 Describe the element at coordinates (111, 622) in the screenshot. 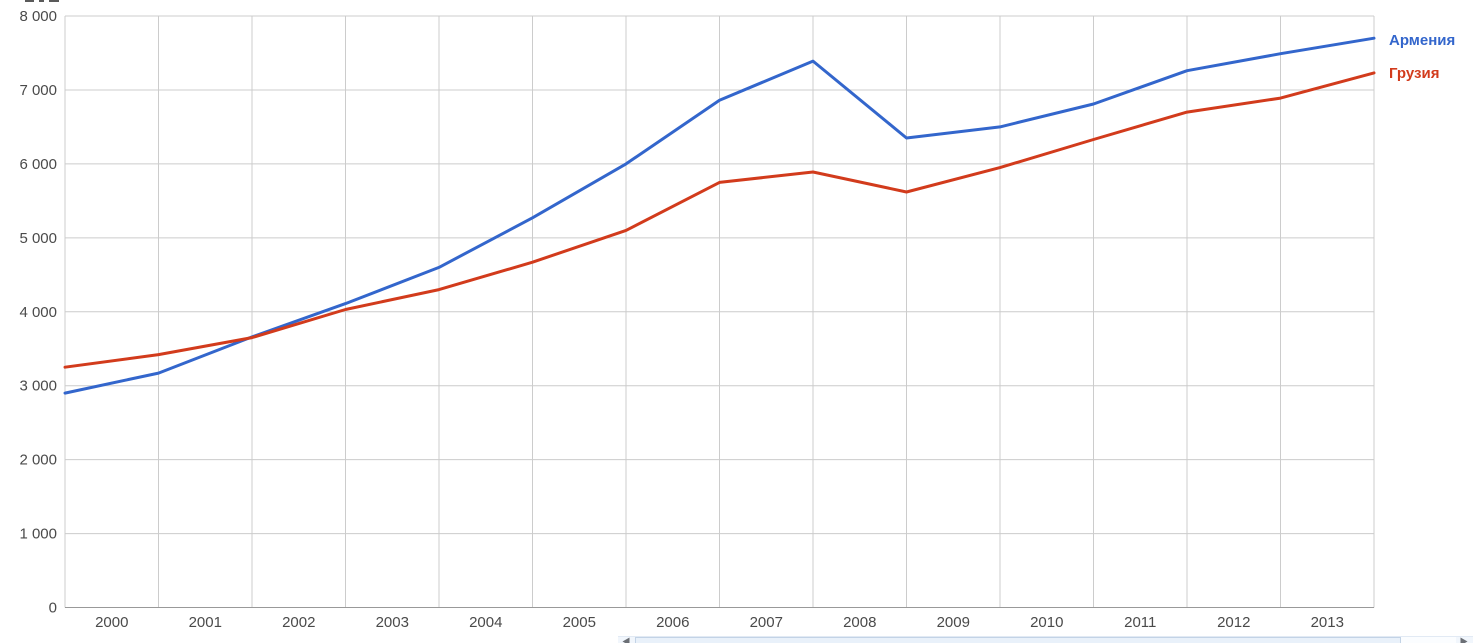

I see `x-tick-label: 2000` at that location.